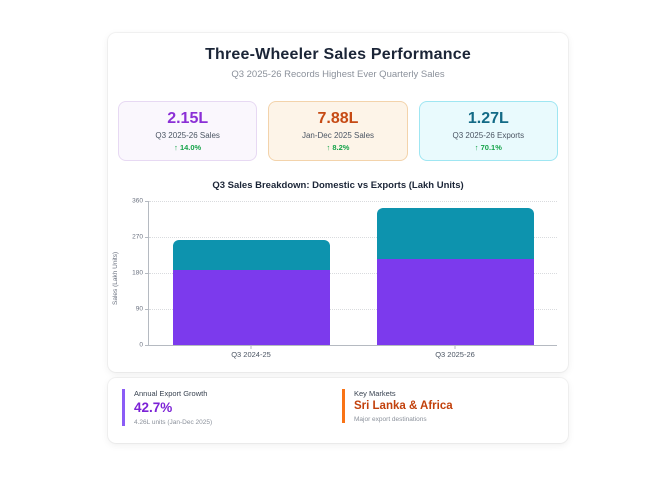  Describe the element at coordinates (488, 147) in the screenshot. I see `stat-change-q3-exports: ↑ 70.1%` at that location.